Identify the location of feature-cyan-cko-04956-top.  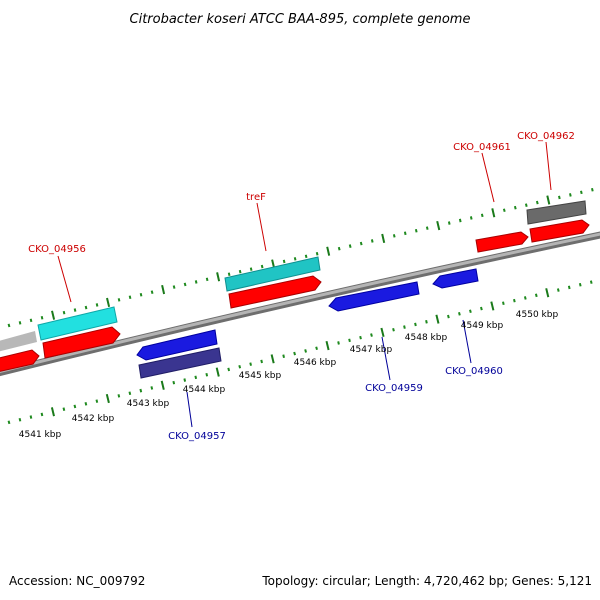
(77, 323).